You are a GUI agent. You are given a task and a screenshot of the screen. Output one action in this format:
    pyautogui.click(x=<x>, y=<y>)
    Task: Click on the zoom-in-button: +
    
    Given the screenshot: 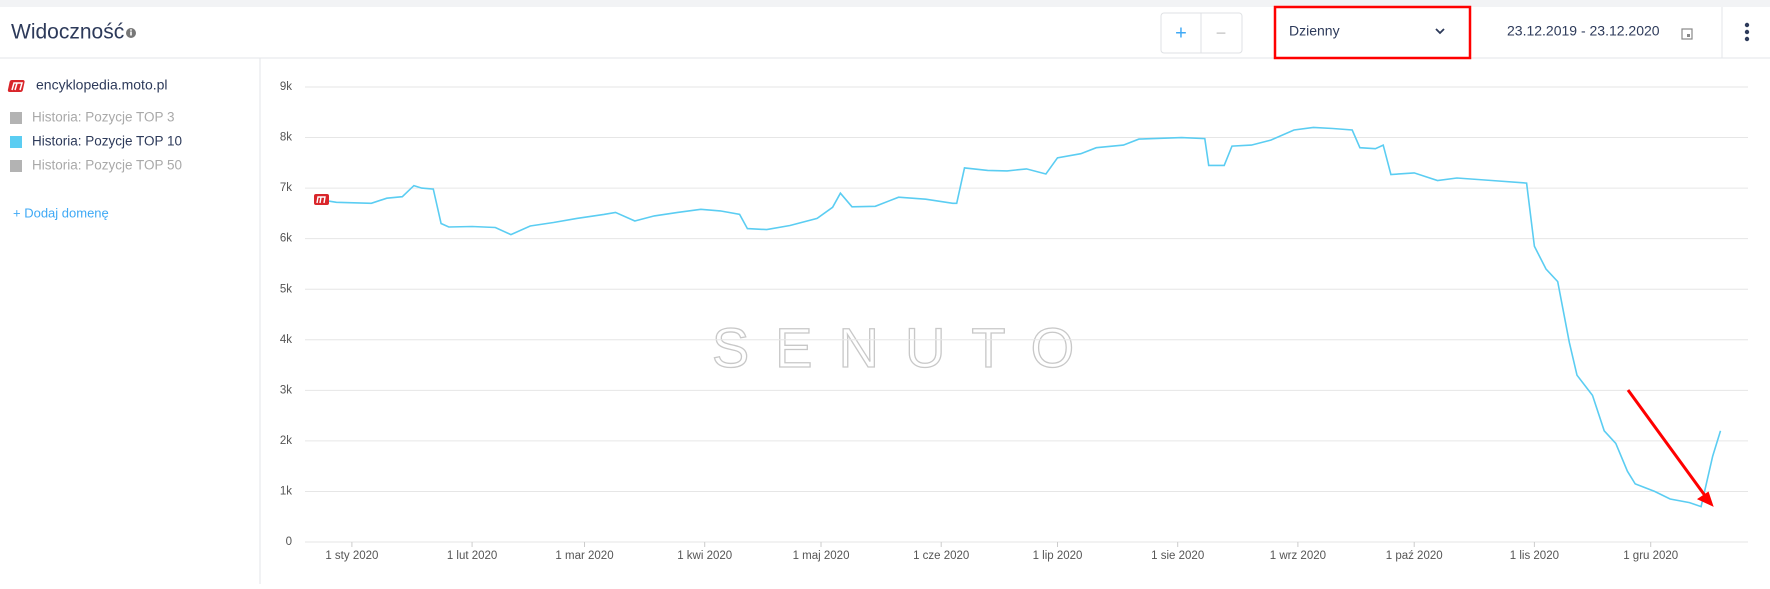 What is the action you would take?
    pyautogui.click(x=1181, y=33)
    